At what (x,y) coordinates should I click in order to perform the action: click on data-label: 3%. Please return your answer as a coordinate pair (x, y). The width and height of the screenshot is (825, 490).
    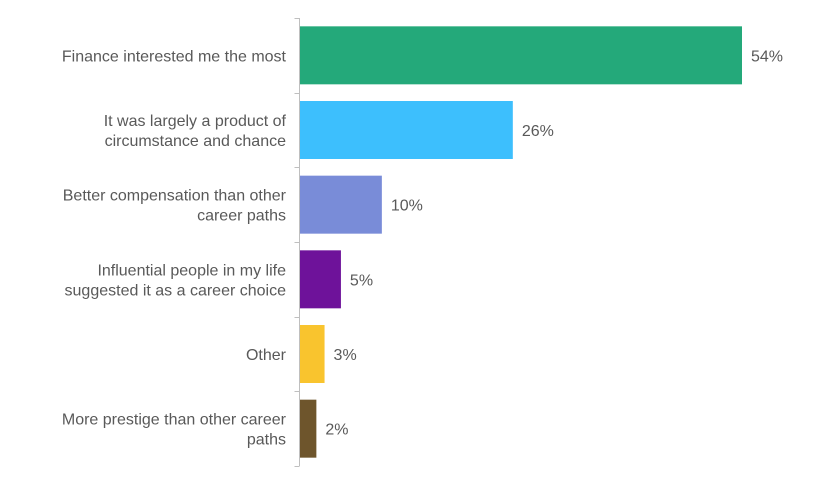
    Looking at the image, I should click on (345, 355).